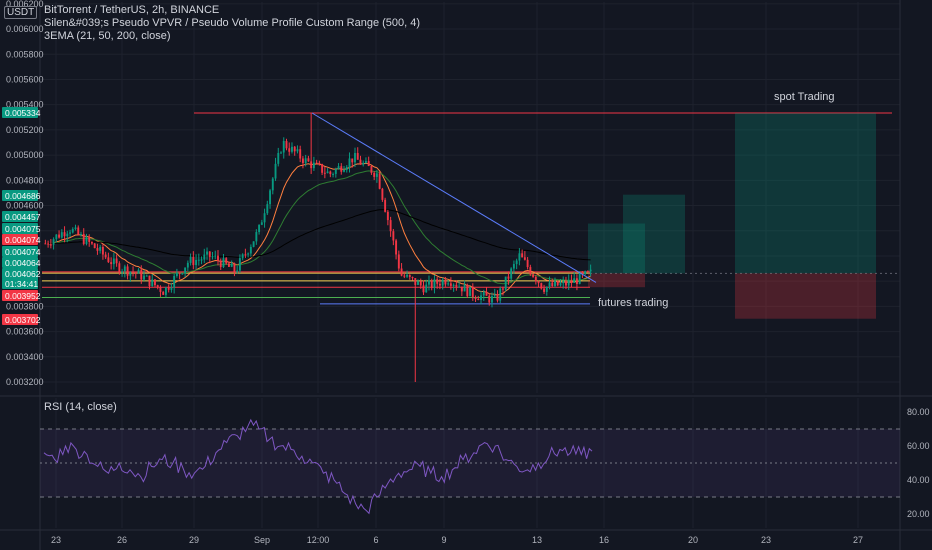 Image resolution: width=932 pixels, height=550 pixels. What do you see at coordinates (918, 463) in the screenshot?
I see `rsi-axis: 80.00 60.00 40.00 20.00` at bounding box center [918, 463].